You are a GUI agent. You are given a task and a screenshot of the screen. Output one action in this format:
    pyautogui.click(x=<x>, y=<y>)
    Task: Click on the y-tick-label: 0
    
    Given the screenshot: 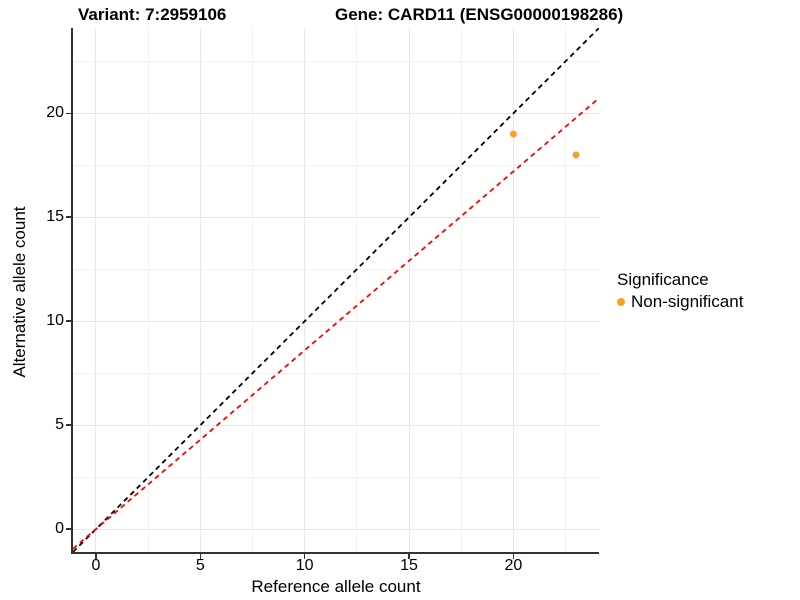 What is the action you would take?
    pyautogui.click(x=59, y=529)
    